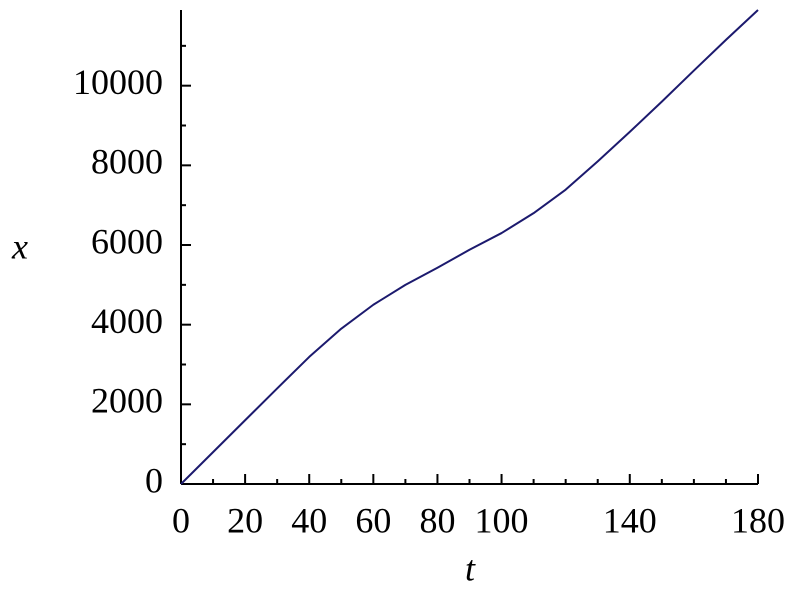 This screenshot has height=600, width=800. Describe the element at coordinates (127, 321) in the screenshot. I see `y-tick-label: 4000` at that location.